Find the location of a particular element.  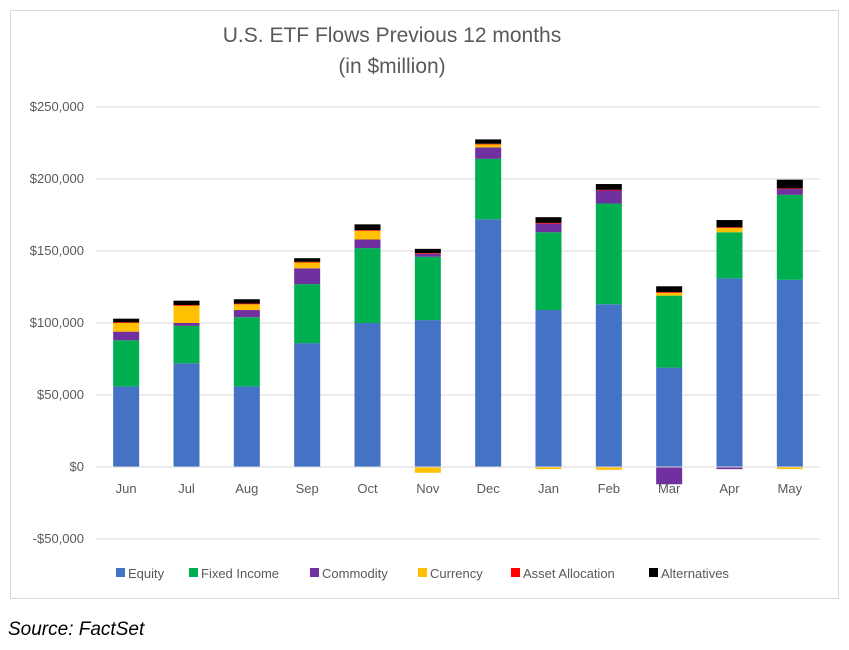

legend-item-alternatives: Alternatives is located at coordinates (689, 573).